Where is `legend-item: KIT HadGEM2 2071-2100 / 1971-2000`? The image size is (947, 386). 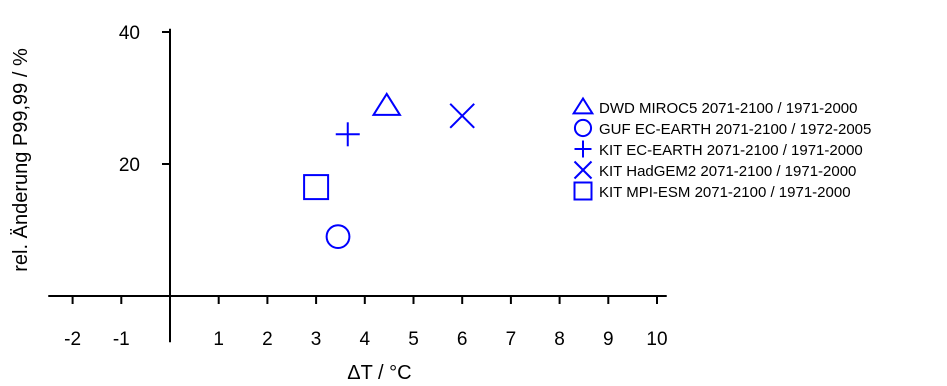 legend-item: KIT HadGEM2 2071-2100 / 1971-2000 is located at coordinates (714, 170).